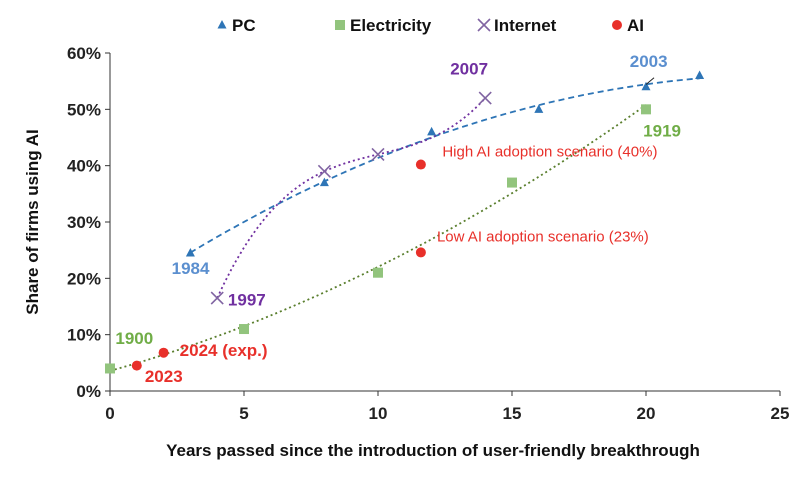 The image size is (800, 482). Describe the element at coordinates (84, 222) in the screenshot. I see `y-tick-label: 30%` at that location.